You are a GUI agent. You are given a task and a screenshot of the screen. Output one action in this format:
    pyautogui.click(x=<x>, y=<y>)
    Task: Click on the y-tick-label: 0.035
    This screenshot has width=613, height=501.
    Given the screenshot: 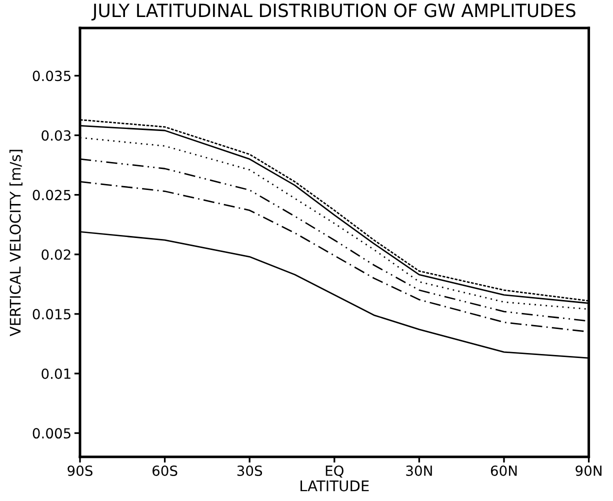 What is the action you would take?
    pyautogui.click(x=51, y=76)
    